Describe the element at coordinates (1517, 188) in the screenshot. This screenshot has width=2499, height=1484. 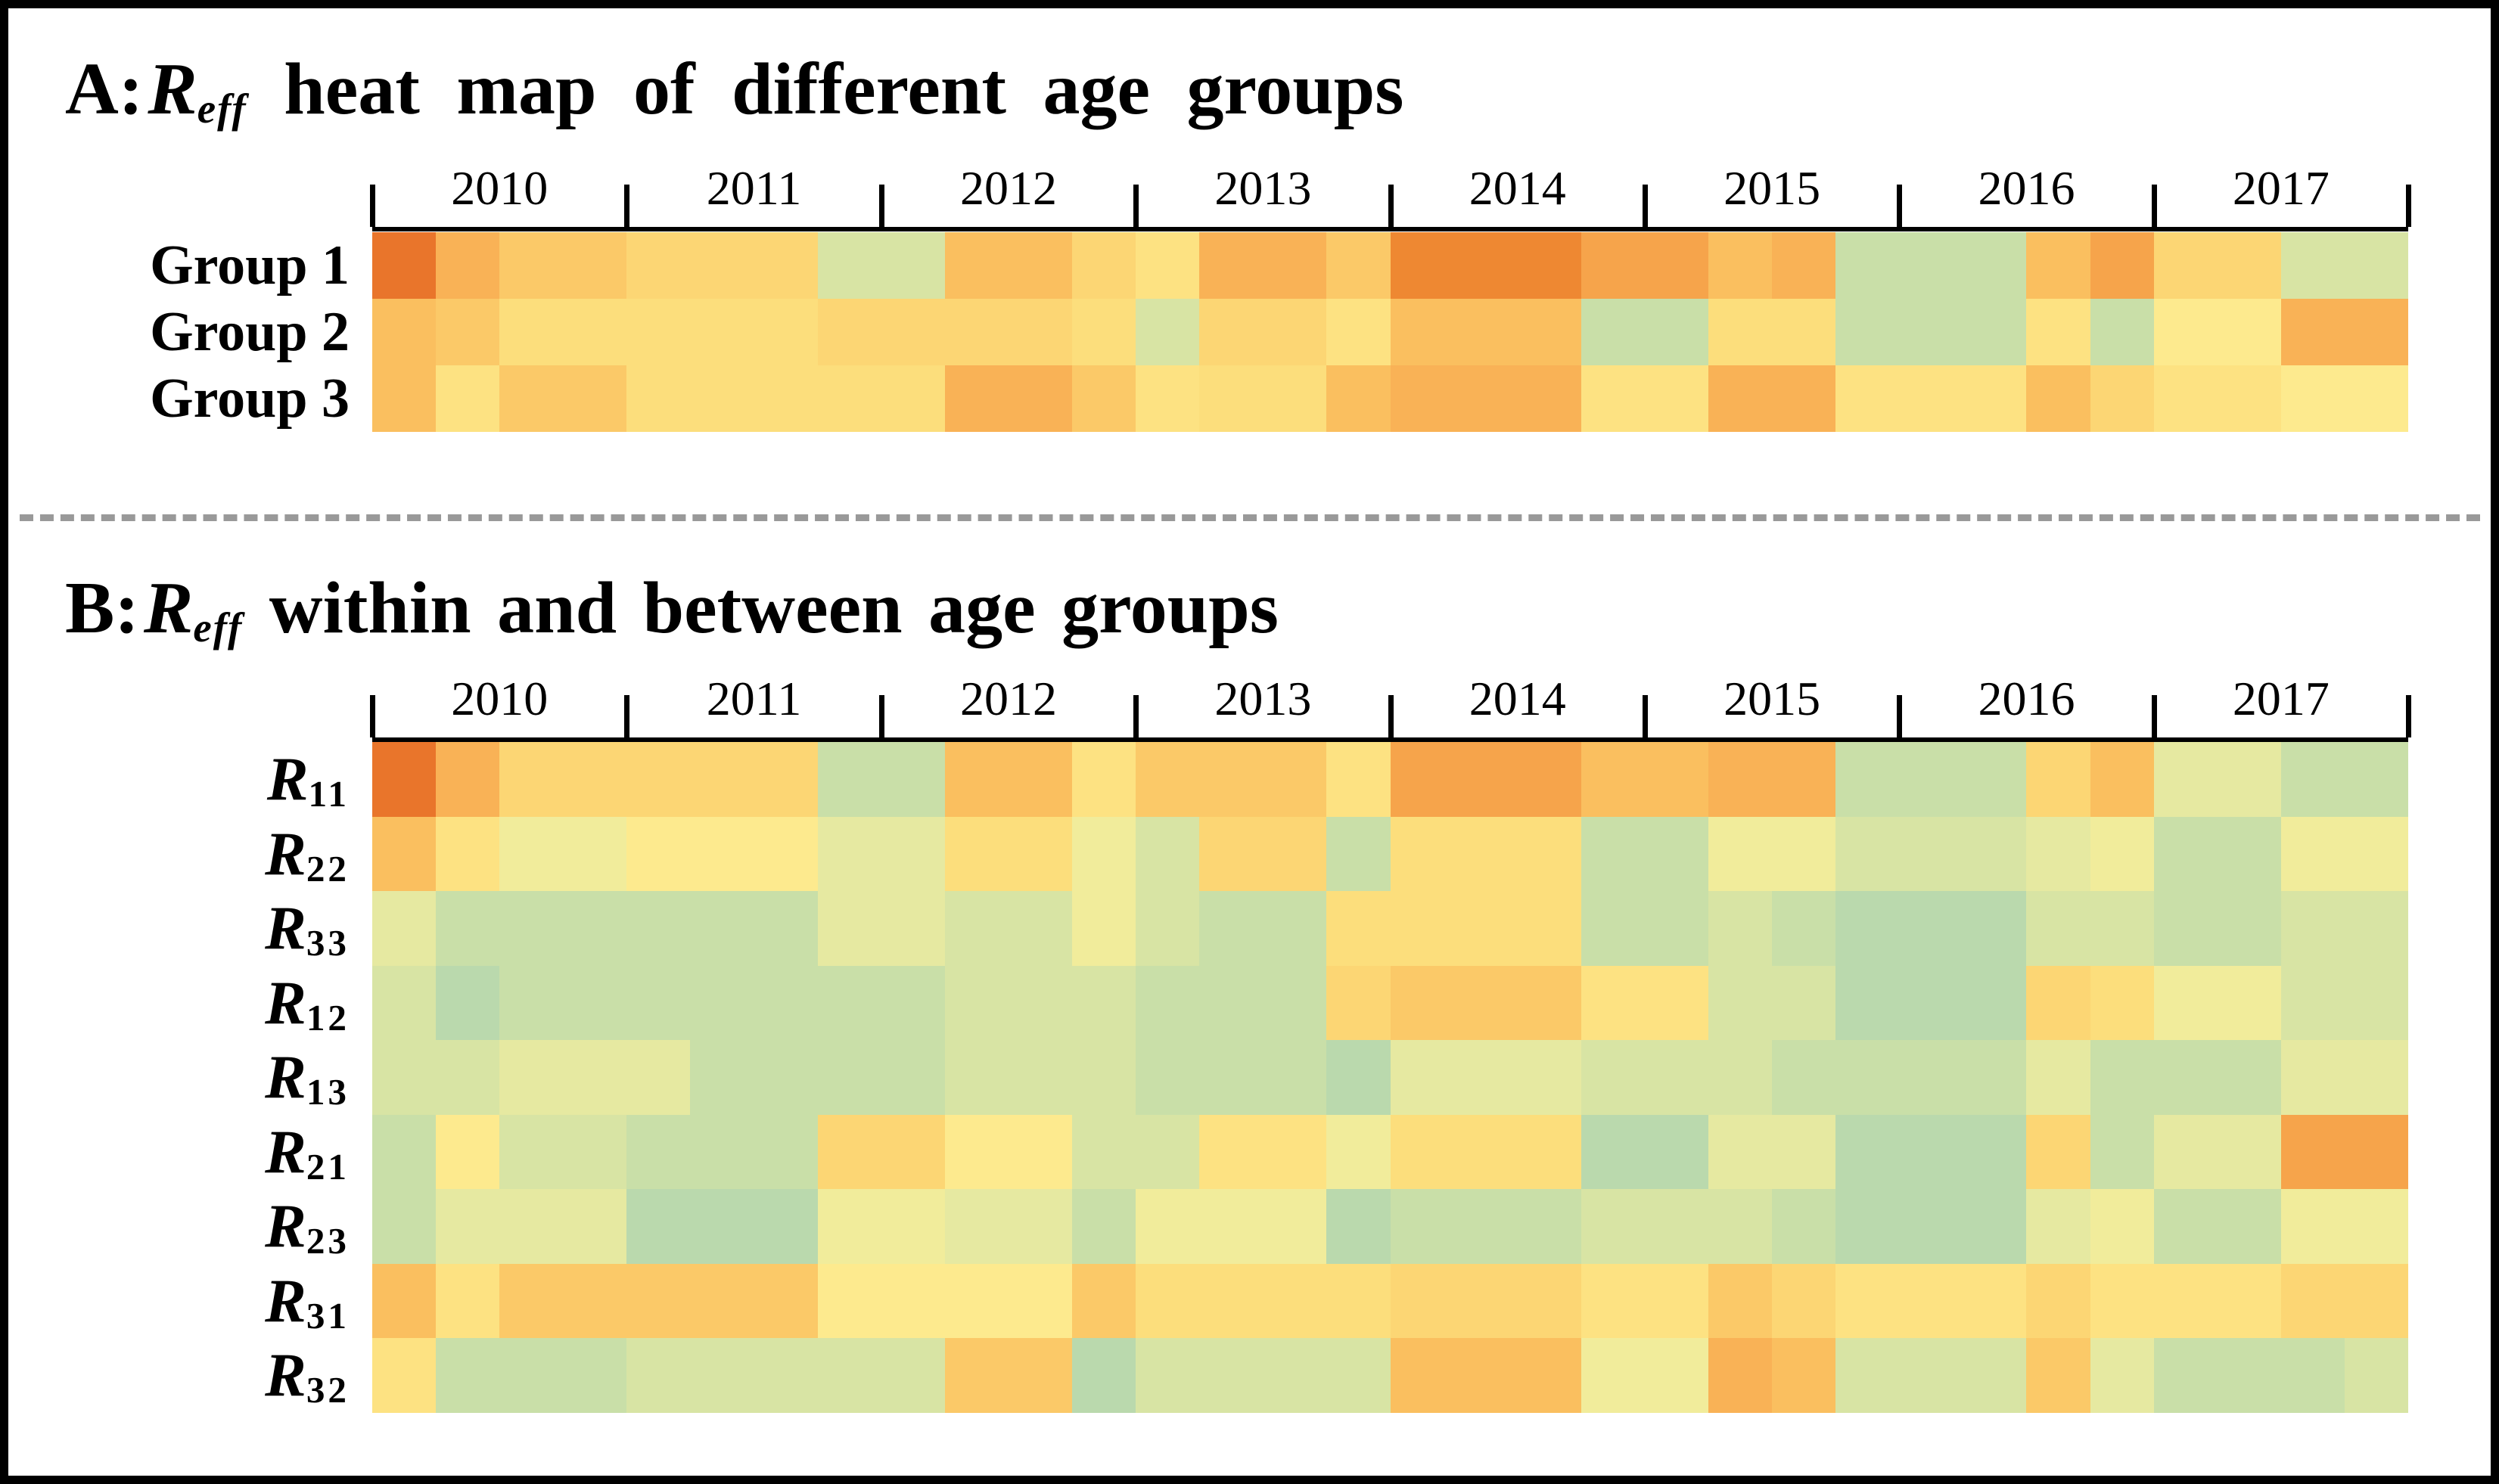
I see `year-label: 2014` at that location.